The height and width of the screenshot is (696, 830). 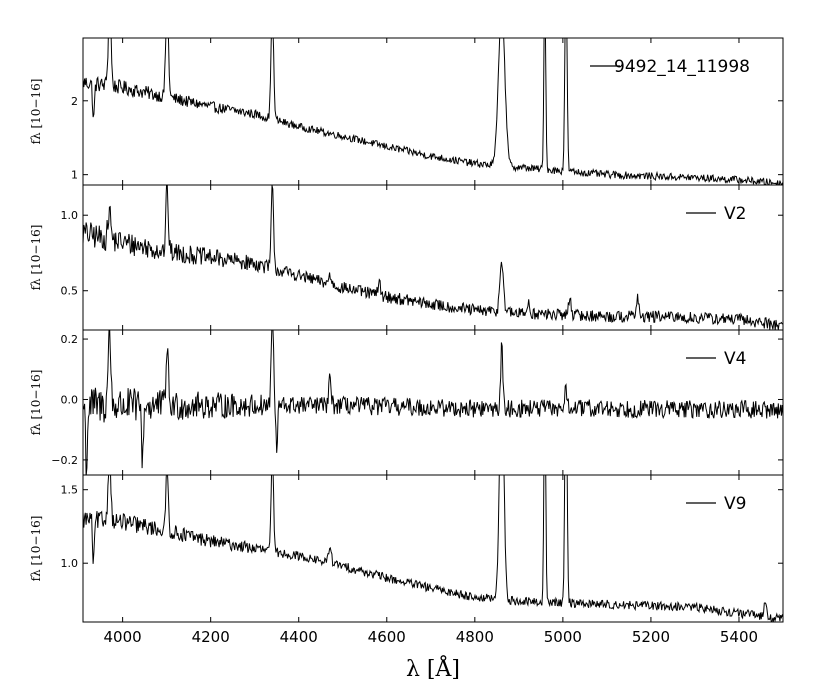 I want to click on x-axis-label: λ [Å], so click(x=433, y=668).